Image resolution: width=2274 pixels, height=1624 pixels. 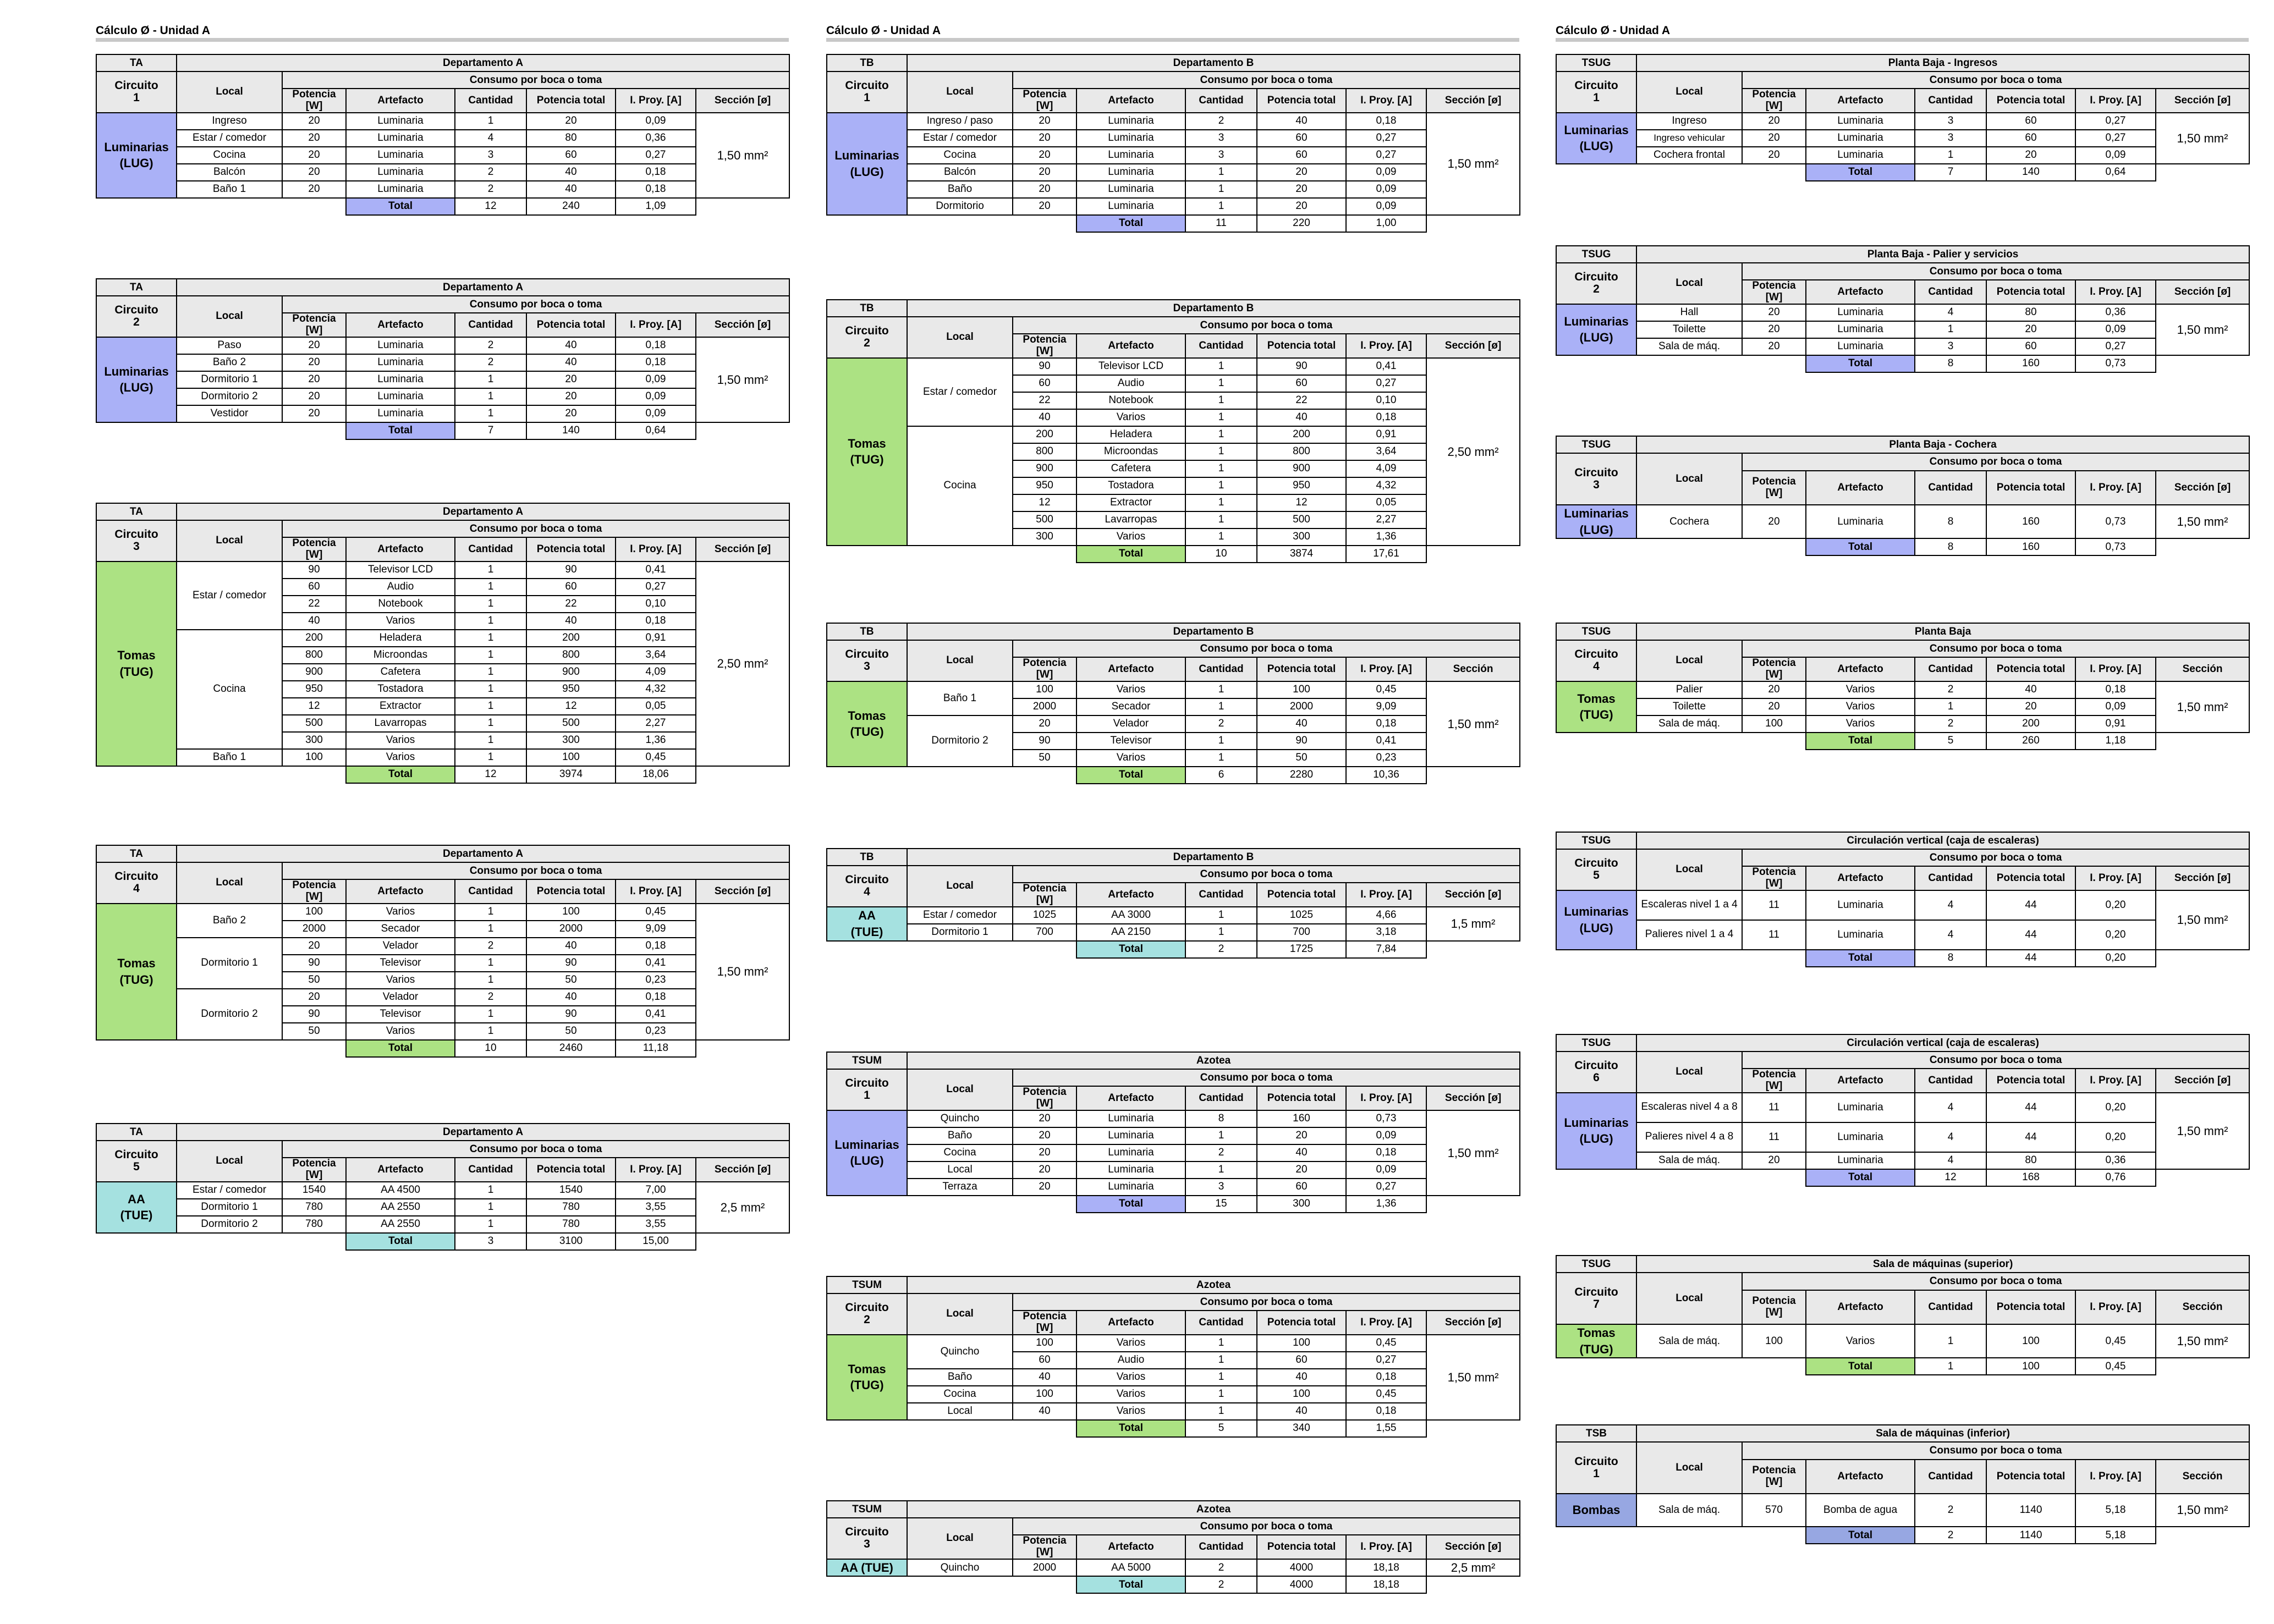 What do you see at coordinates (442, 963) in the screenshot?
I see `table-row: Dormitorio 1 20 Velador 2 40 0,18` at bounding box center [442, 963].